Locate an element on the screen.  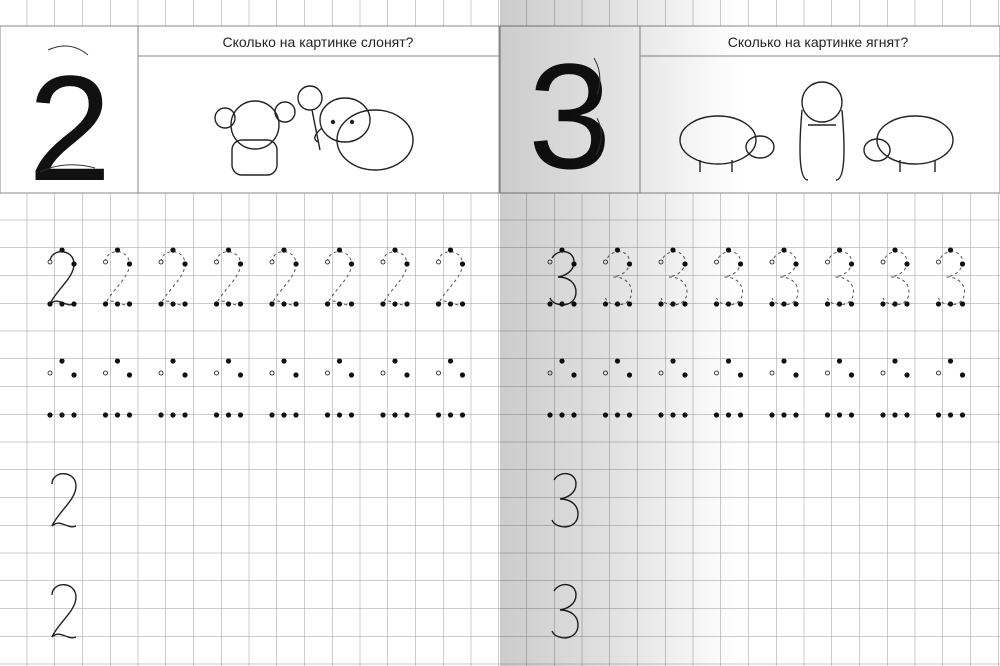
stroke-arrow-icon is located at coordinates (67, 168).